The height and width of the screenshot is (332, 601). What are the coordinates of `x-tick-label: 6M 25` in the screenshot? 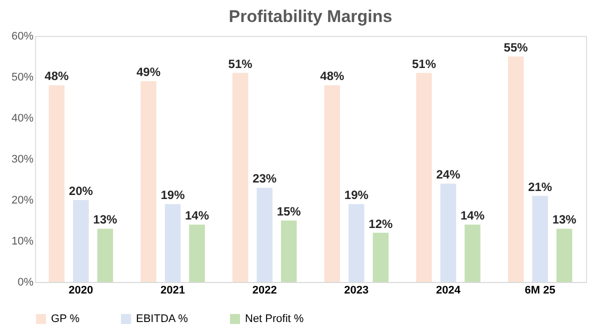 It's located at (540, 290).